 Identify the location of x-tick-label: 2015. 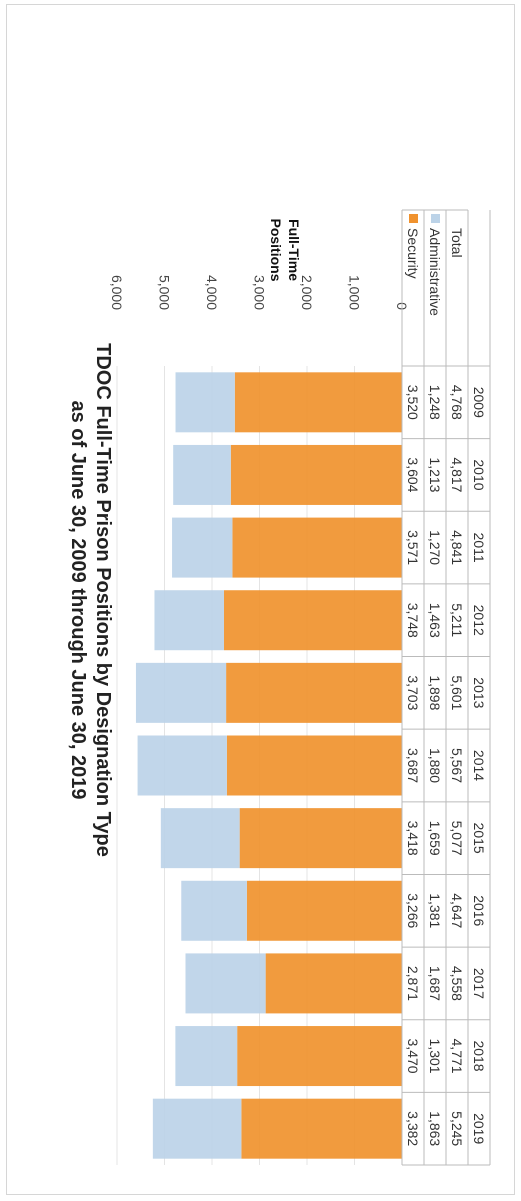
(479, 838).